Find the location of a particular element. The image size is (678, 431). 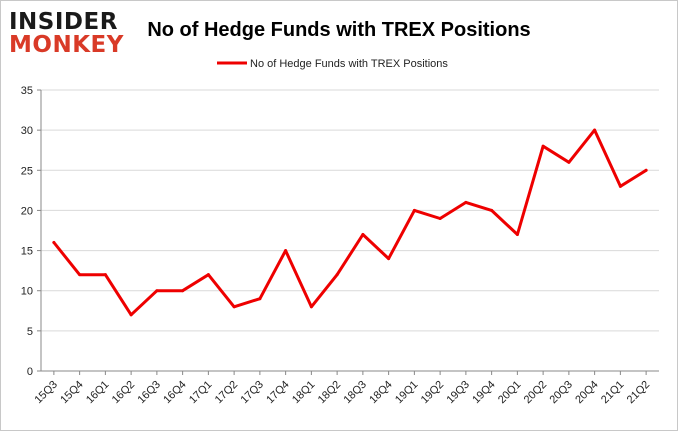

legend: No of Hedge Funds with TREX Positions is located at coordinates (332, 64).